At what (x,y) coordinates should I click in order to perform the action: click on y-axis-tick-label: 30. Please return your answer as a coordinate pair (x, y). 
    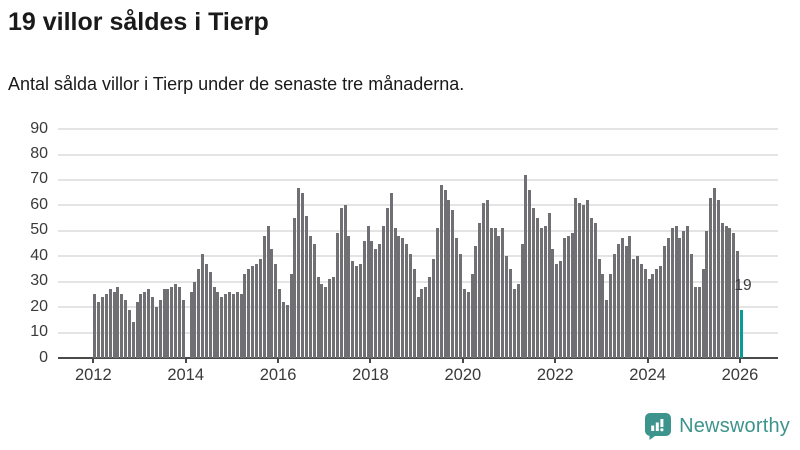
    Looking at the image, I should click on (39, 281).